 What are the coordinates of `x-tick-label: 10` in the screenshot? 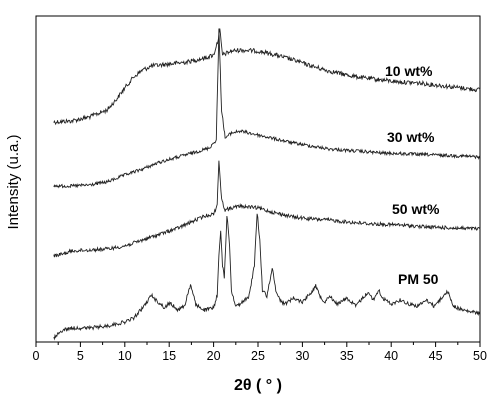 It's located at (125, 356).